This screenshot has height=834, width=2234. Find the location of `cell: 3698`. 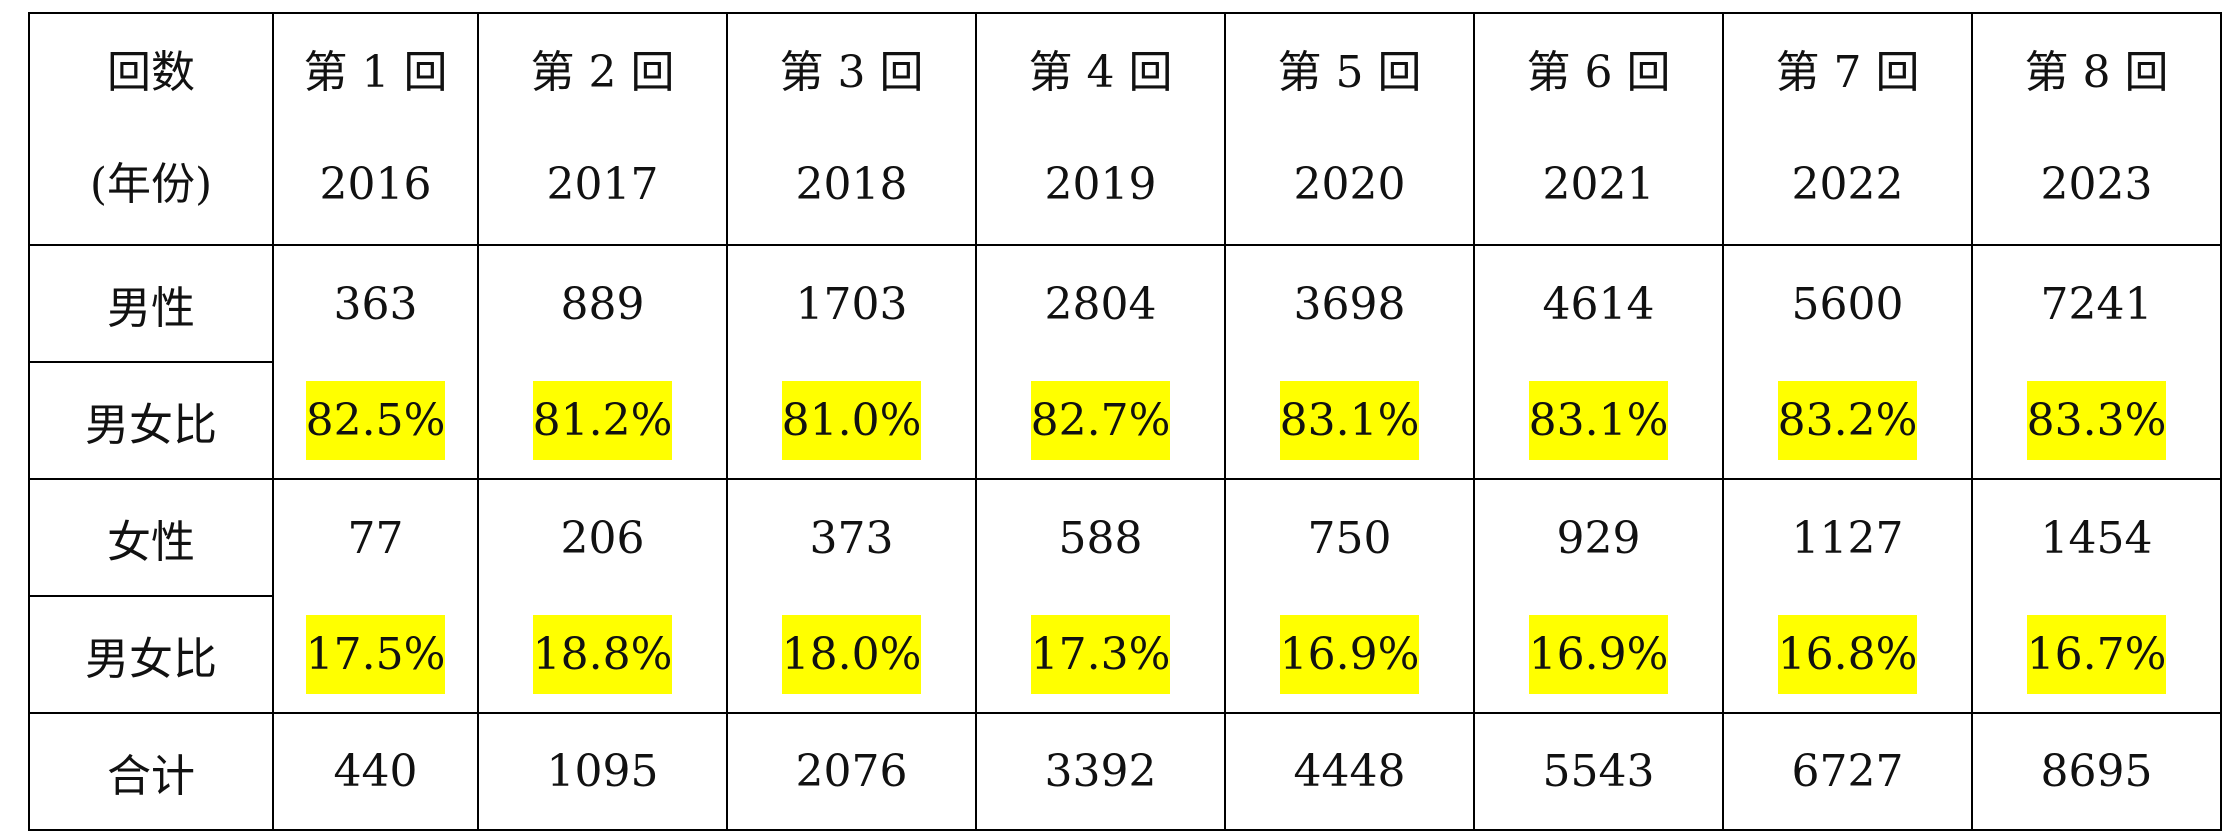

cell: 3698 is located at coordinates (1349, 303).